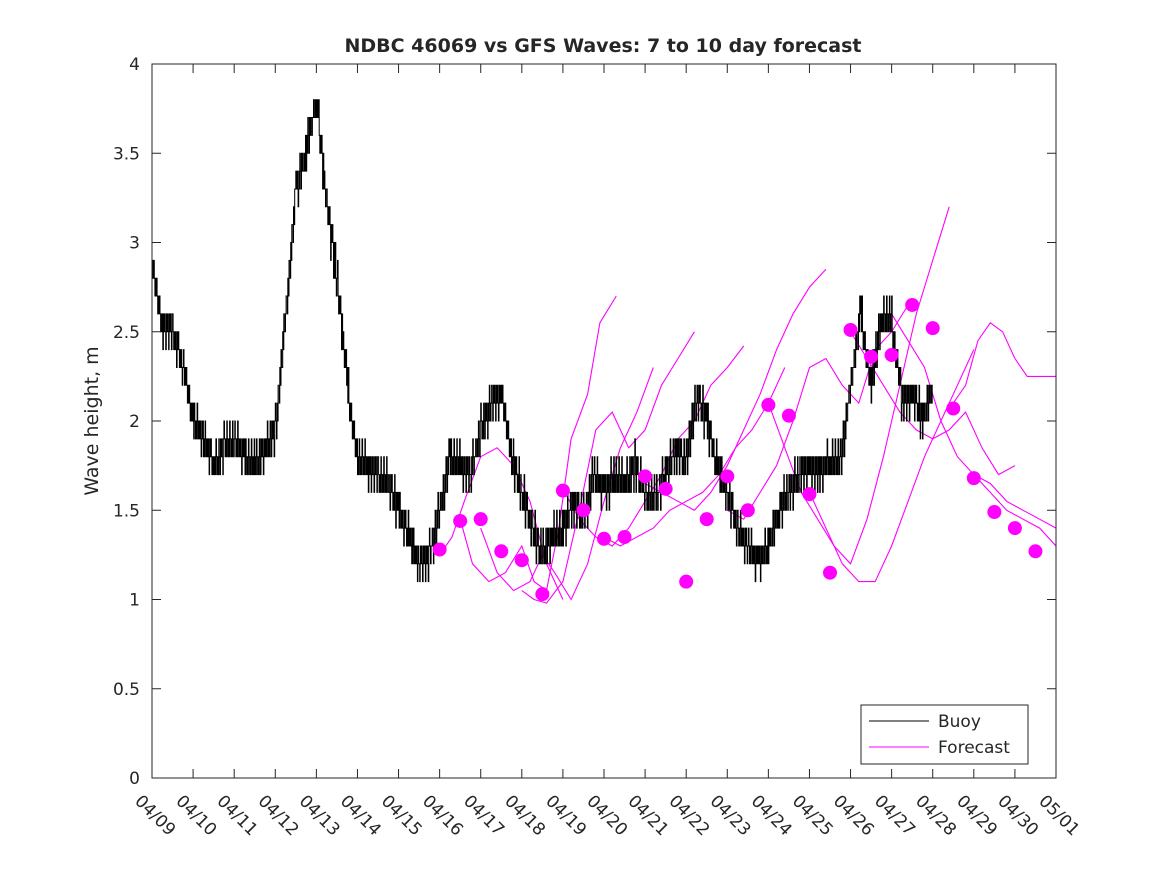  What do you see at coordinates (974, 748) in the screenshot?
I see `legend-label: Forecast` at bounding box center [974, 748].